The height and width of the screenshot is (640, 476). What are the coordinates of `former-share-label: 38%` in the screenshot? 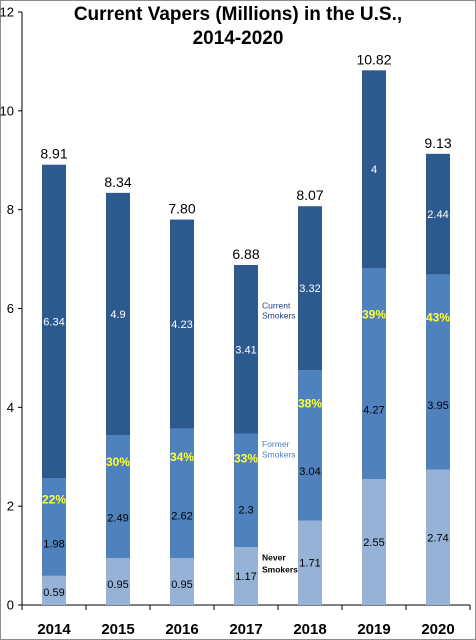 It's located at (310, 403).